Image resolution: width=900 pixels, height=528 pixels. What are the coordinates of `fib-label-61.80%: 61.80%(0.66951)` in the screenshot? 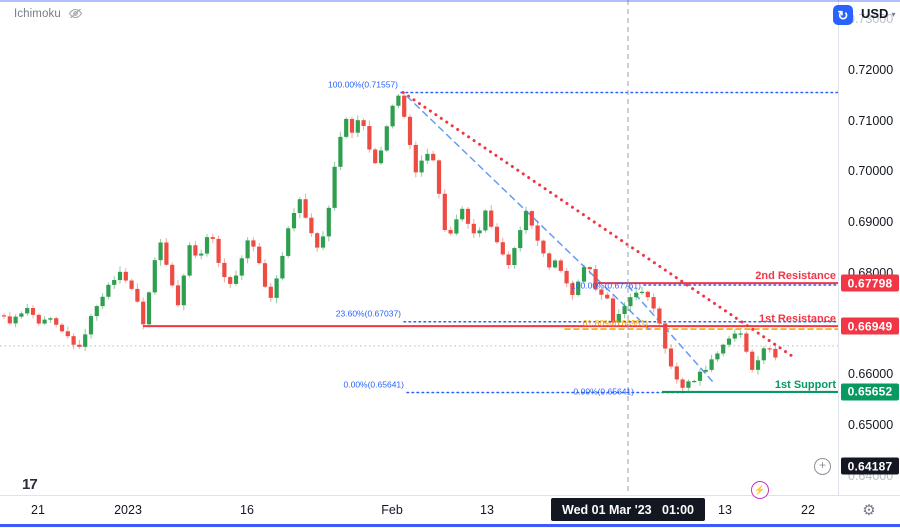 It's located at (615, 323).